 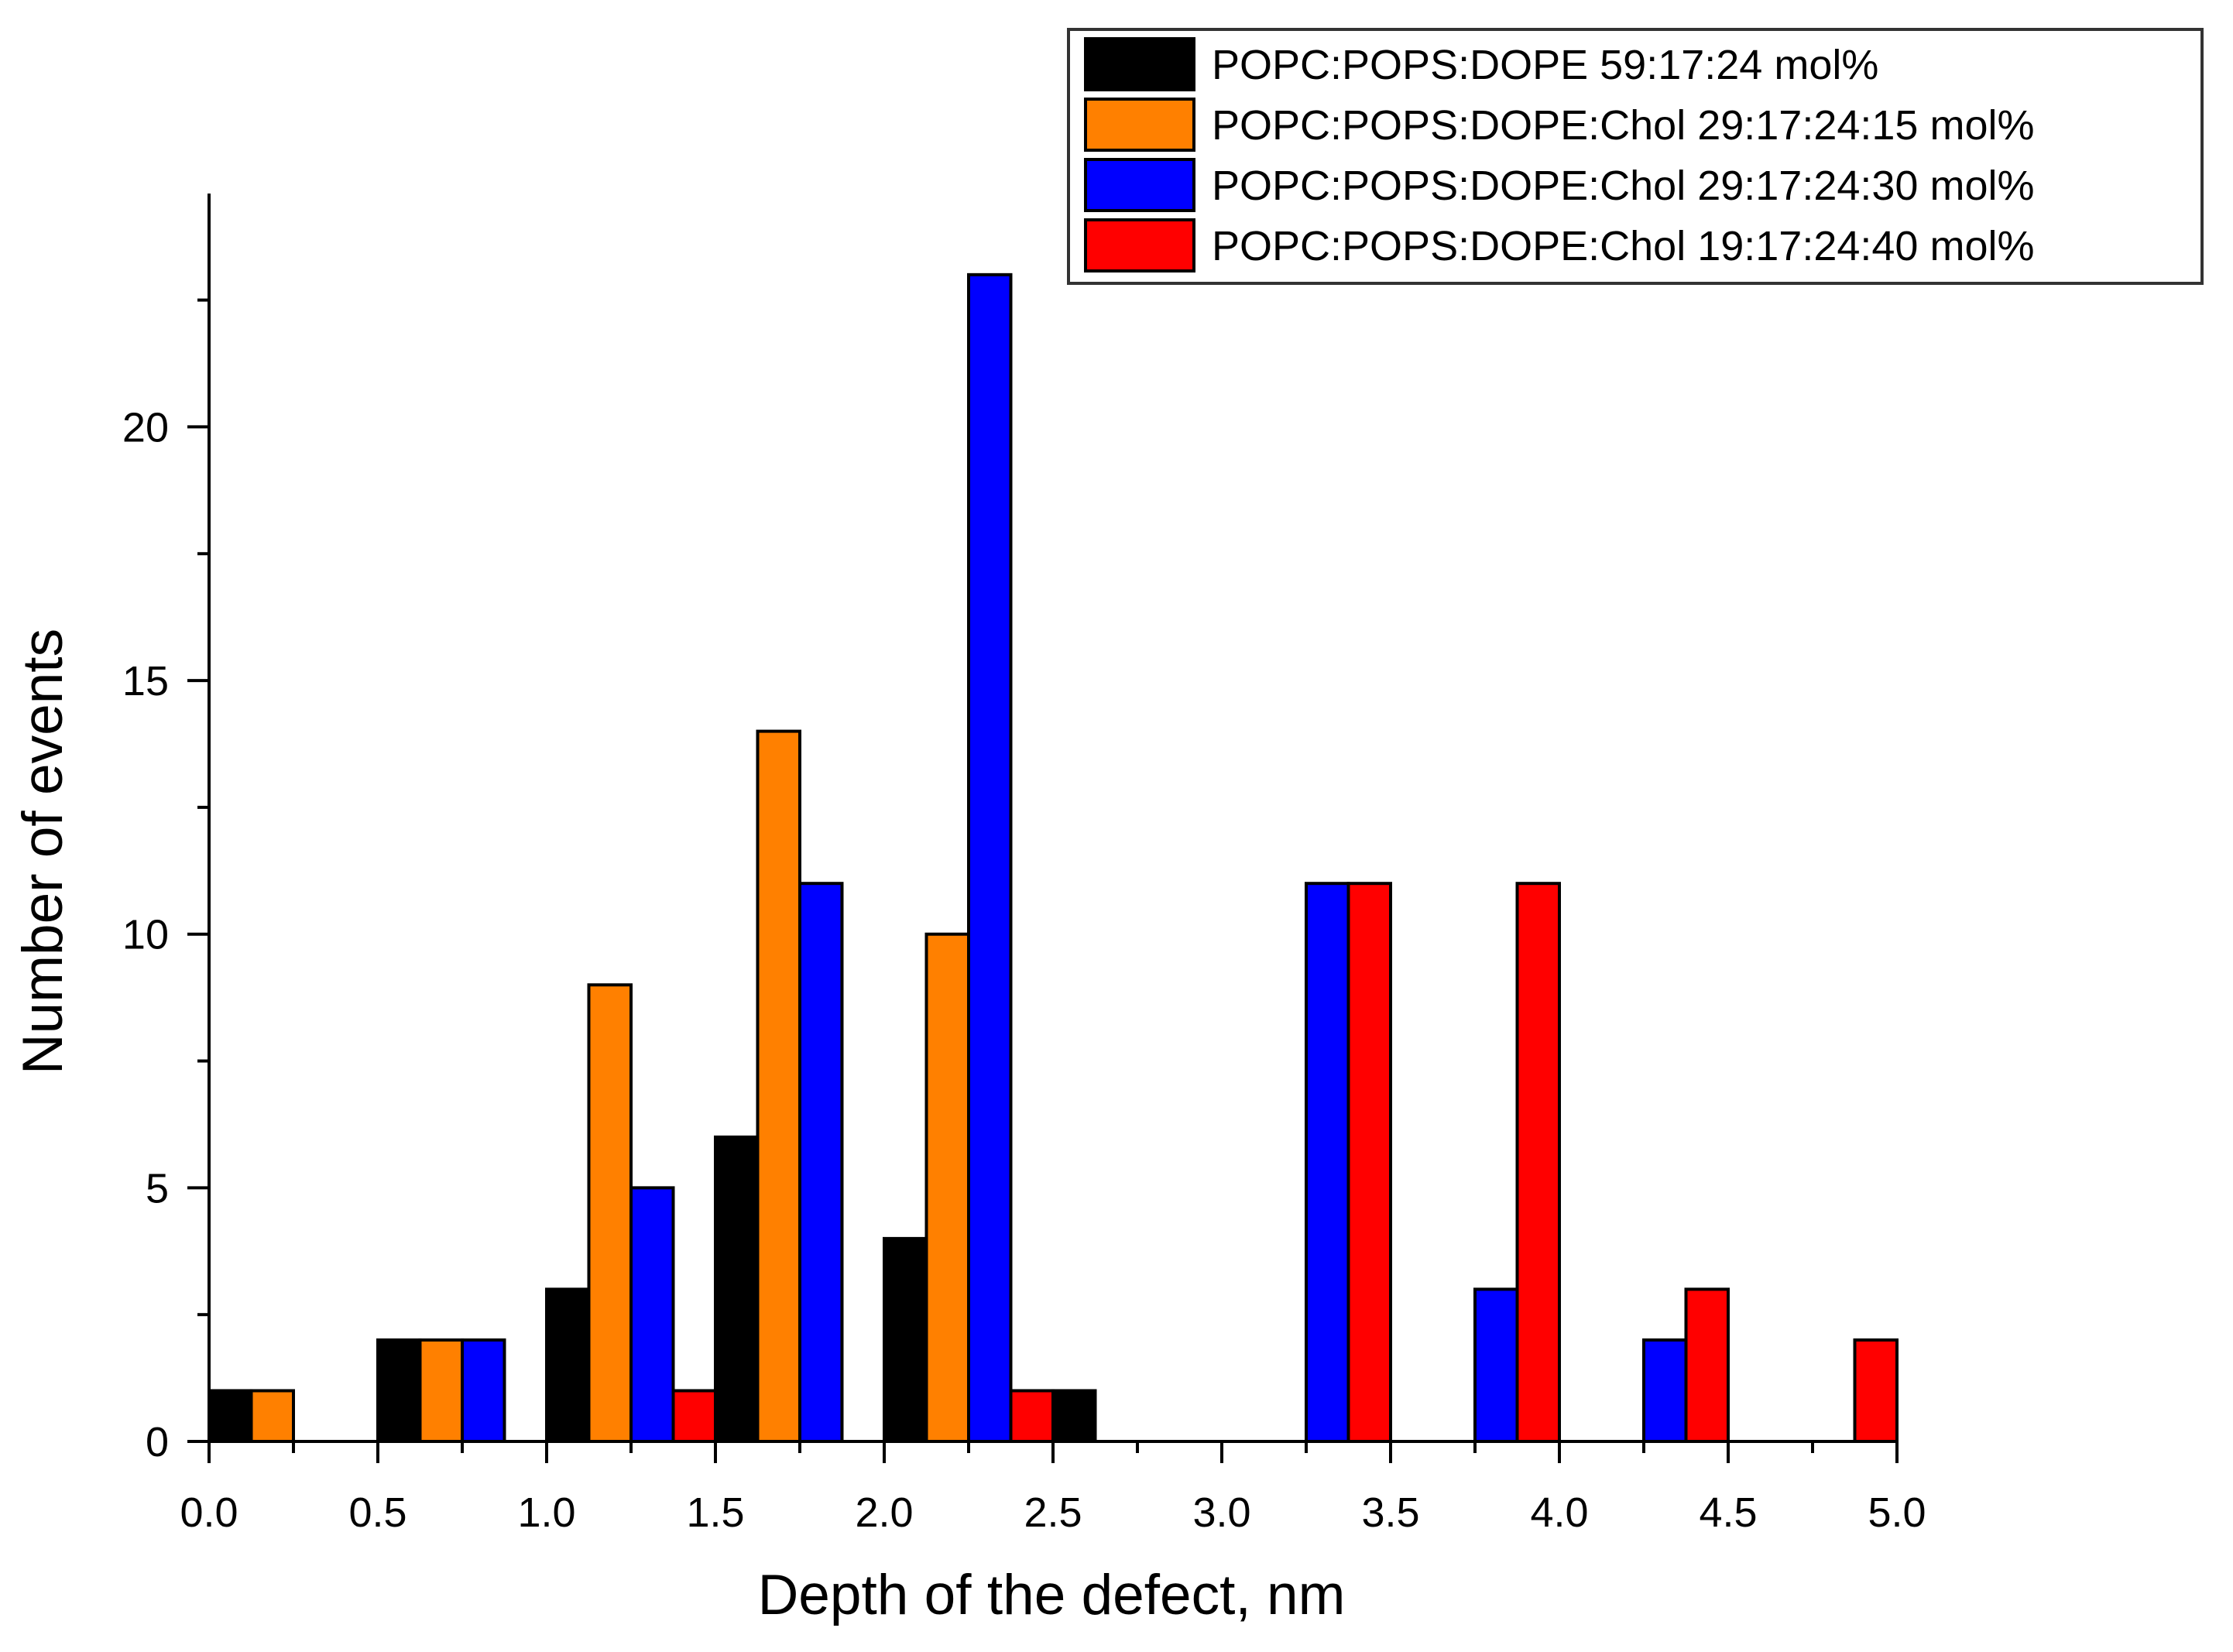 I want to click on x-tick-label: 0.0, so click(x=209, y=1512).